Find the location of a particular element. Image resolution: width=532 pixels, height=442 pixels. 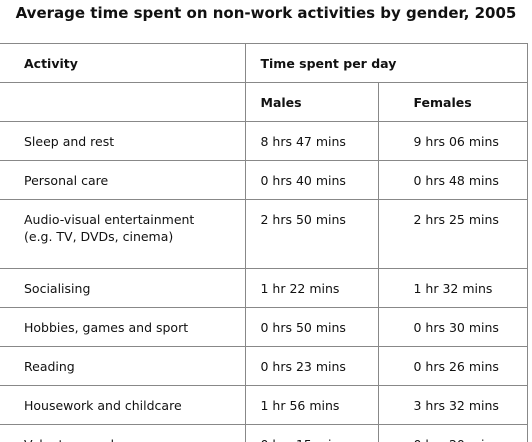

cell-text: 9 hrs 06 mins is located at coordinates (456, 141).